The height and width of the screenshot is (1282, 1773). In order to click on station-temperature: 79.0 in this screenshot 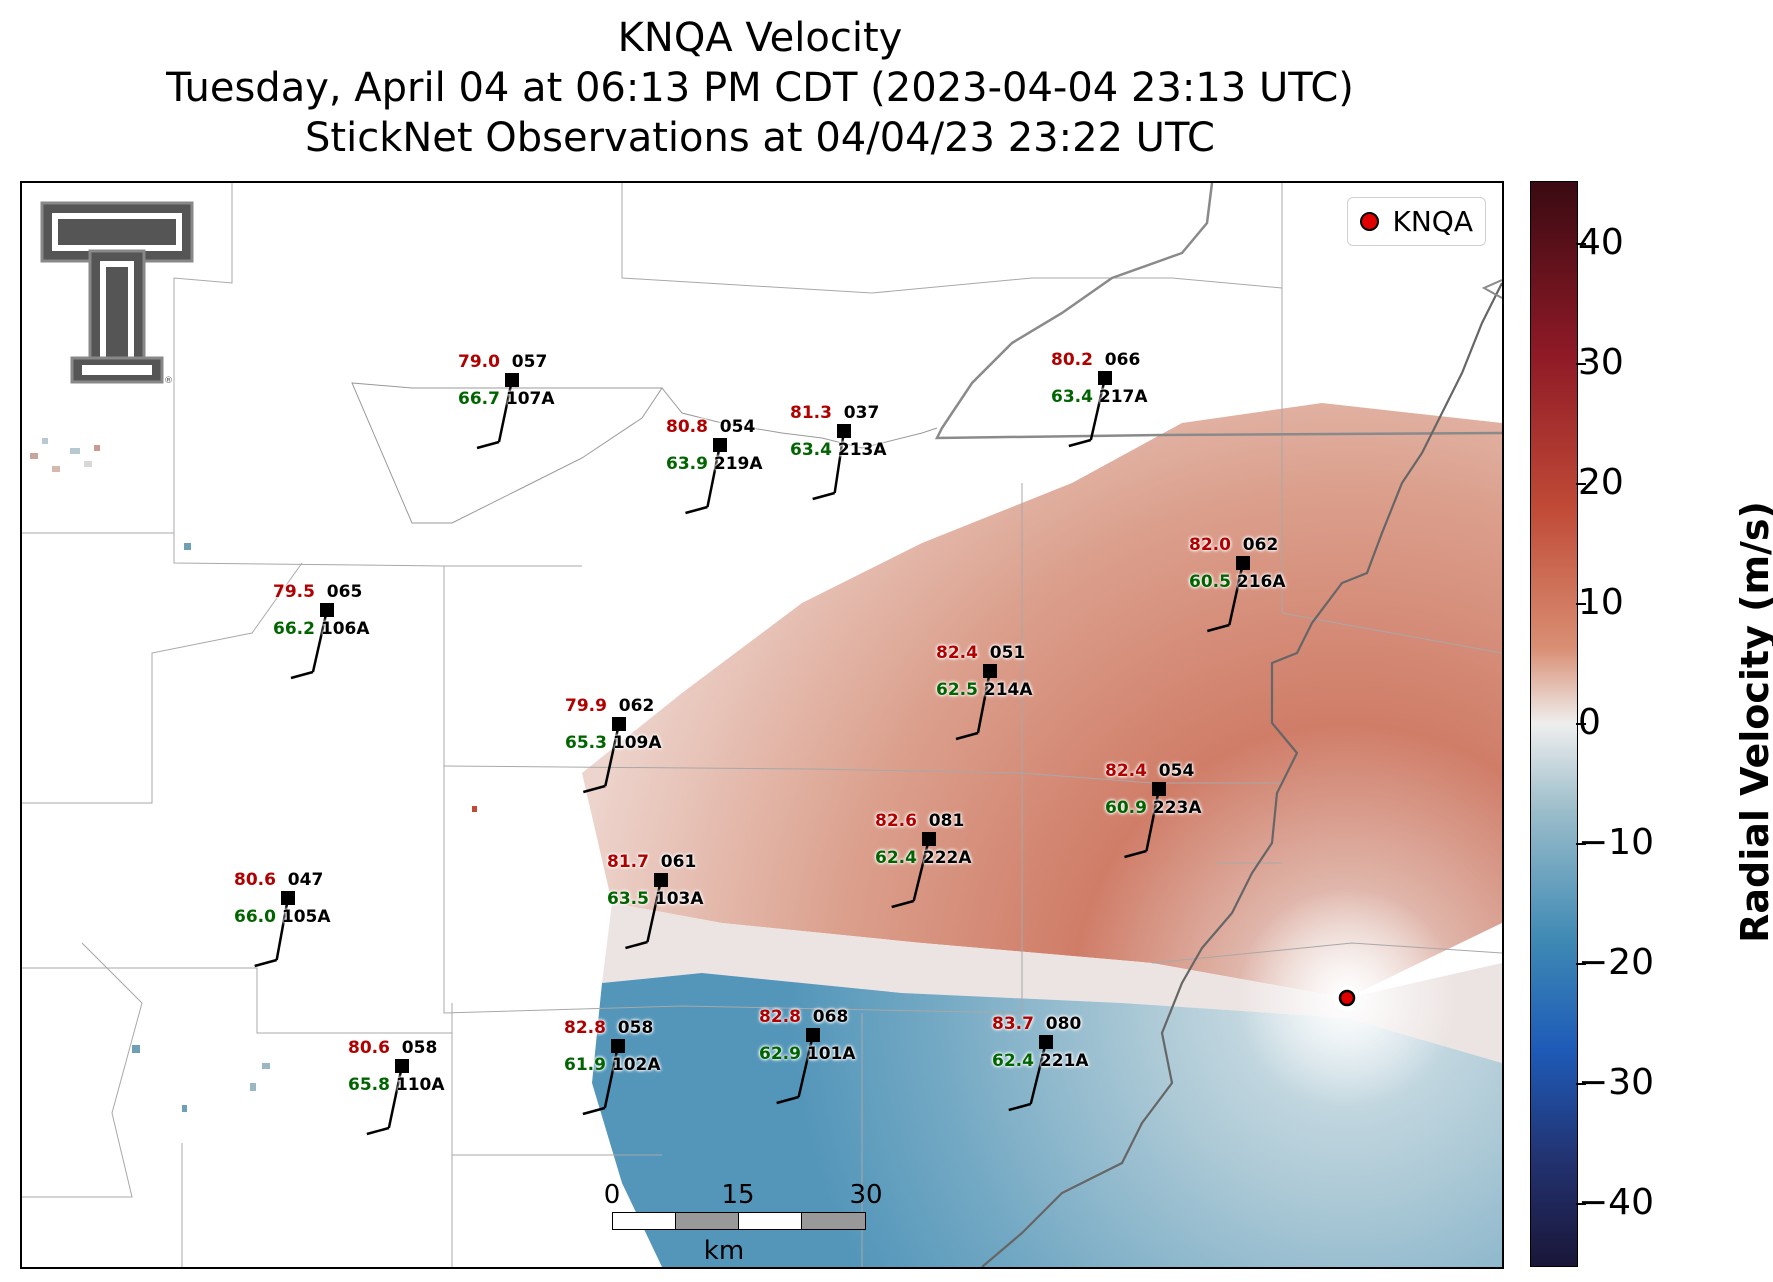, I will do `click(479, 362)`.